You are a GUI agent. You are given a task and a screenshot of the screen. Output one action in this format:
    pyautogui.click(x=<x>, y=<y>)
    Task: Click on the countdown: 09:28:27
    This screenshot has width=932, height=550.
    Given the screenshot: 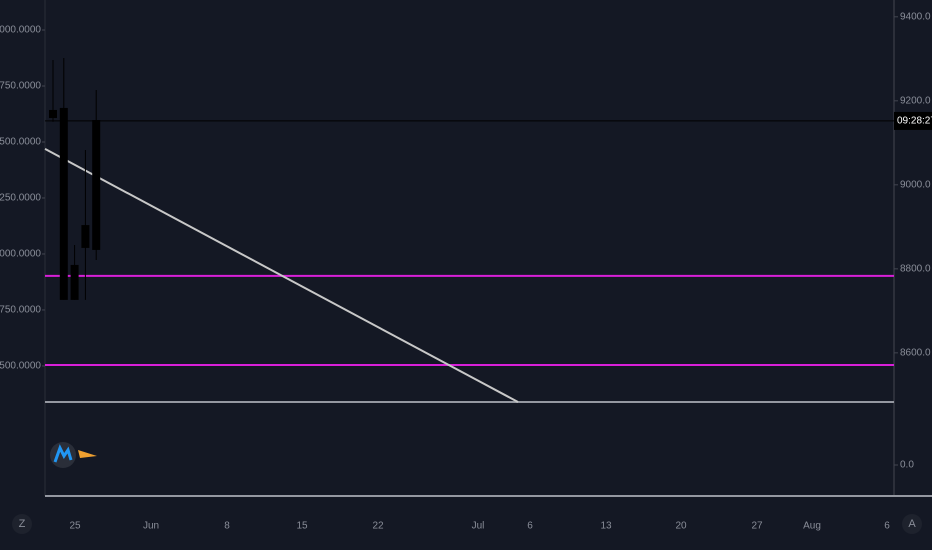 What is the action you would take?
    pyautogui.click(x=914, y=121)
    